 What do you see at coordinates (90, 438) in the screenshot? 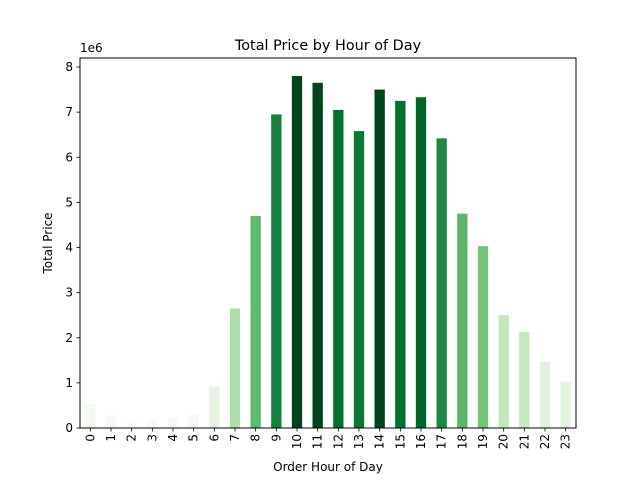
I see `x-tick-label: 0` at bounding box center [90, 438].